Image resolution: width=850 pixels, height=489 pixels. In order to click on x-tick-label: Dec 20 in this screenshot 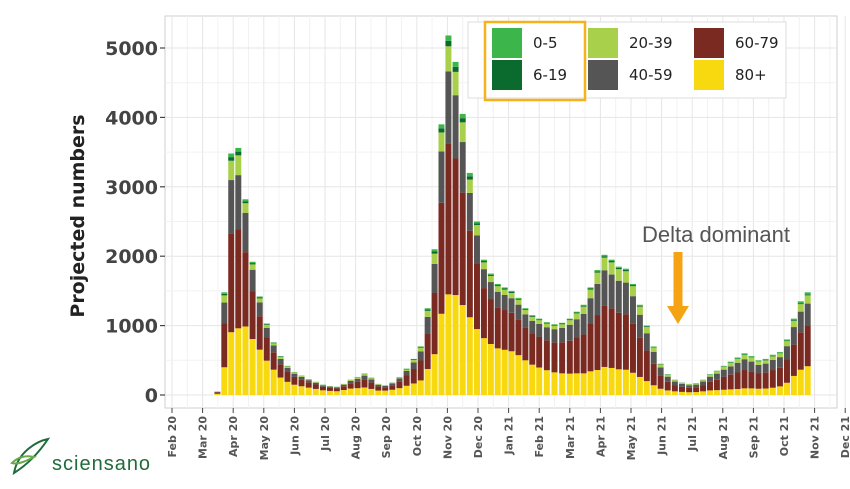, I will do `click(478, 437)`.